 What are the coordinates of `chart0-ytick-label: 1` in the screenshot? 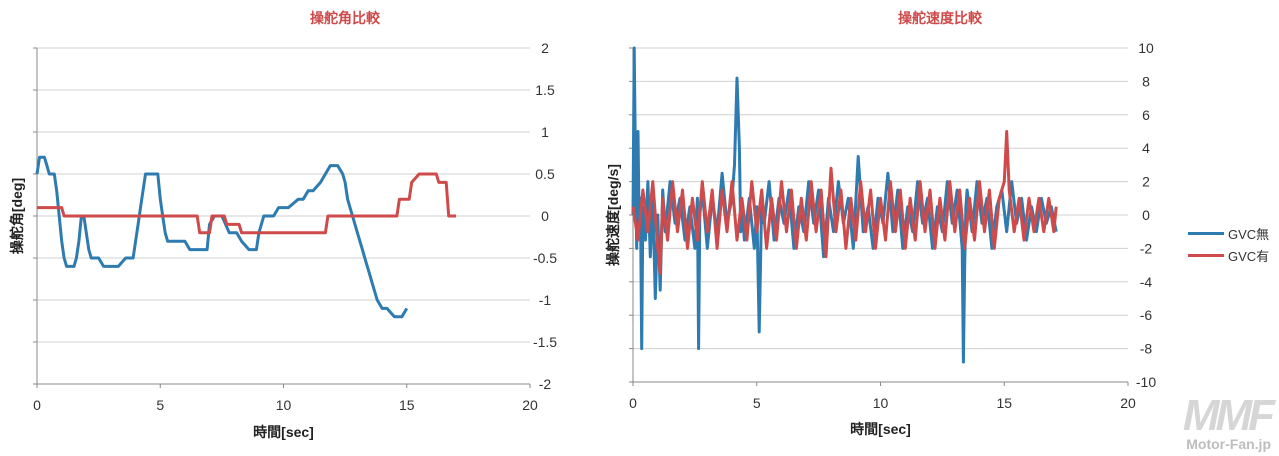 It's located at (545, 132).